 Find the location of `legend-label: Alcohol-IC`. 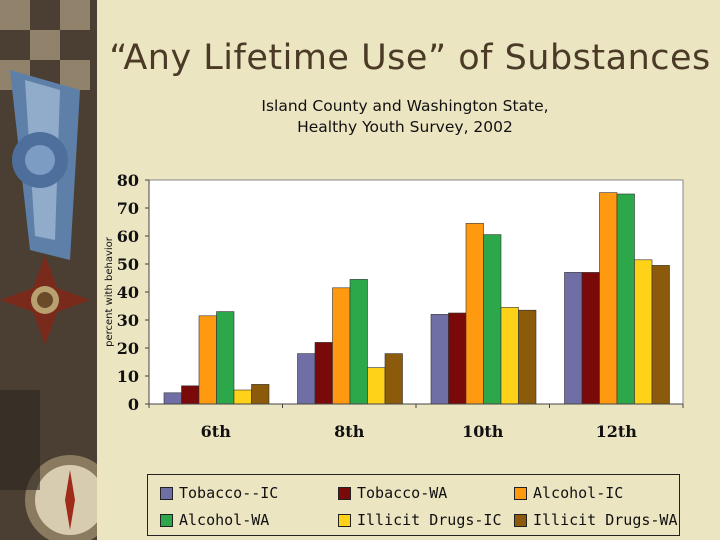

legend-label: Alcohol-IC is located at coordinates (578, 493).